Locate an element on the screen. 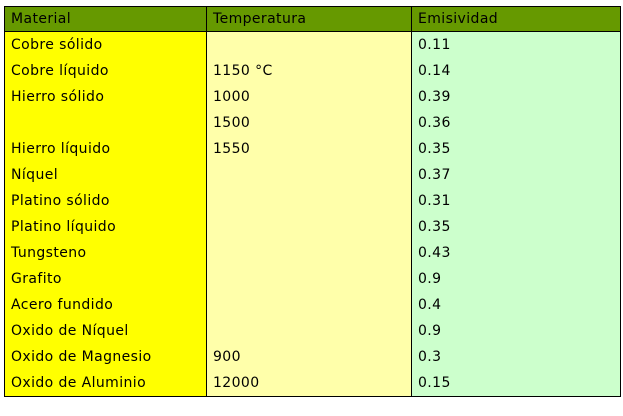 The image size is (623, 416). temperature-cell: 900 is located at coordinates (309, 357).